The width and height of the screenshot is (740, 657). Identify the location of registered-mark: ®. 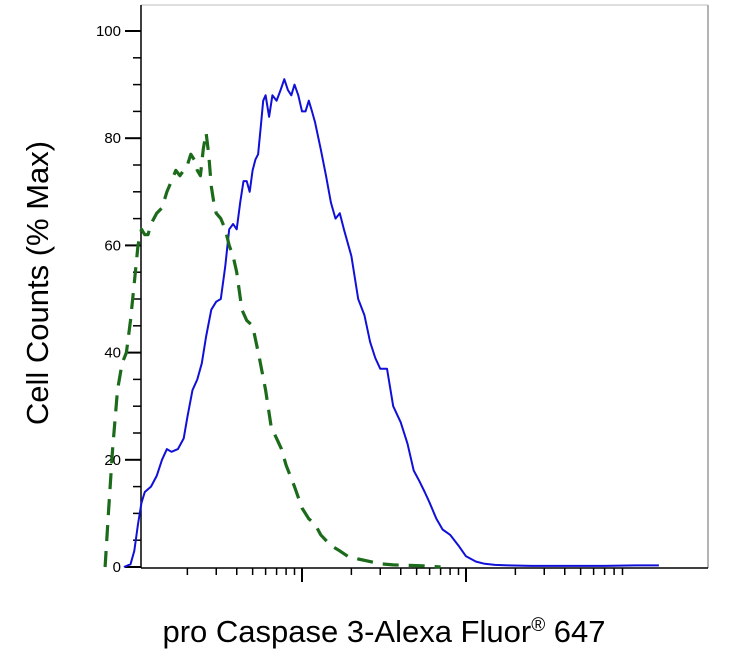
(538, 625).